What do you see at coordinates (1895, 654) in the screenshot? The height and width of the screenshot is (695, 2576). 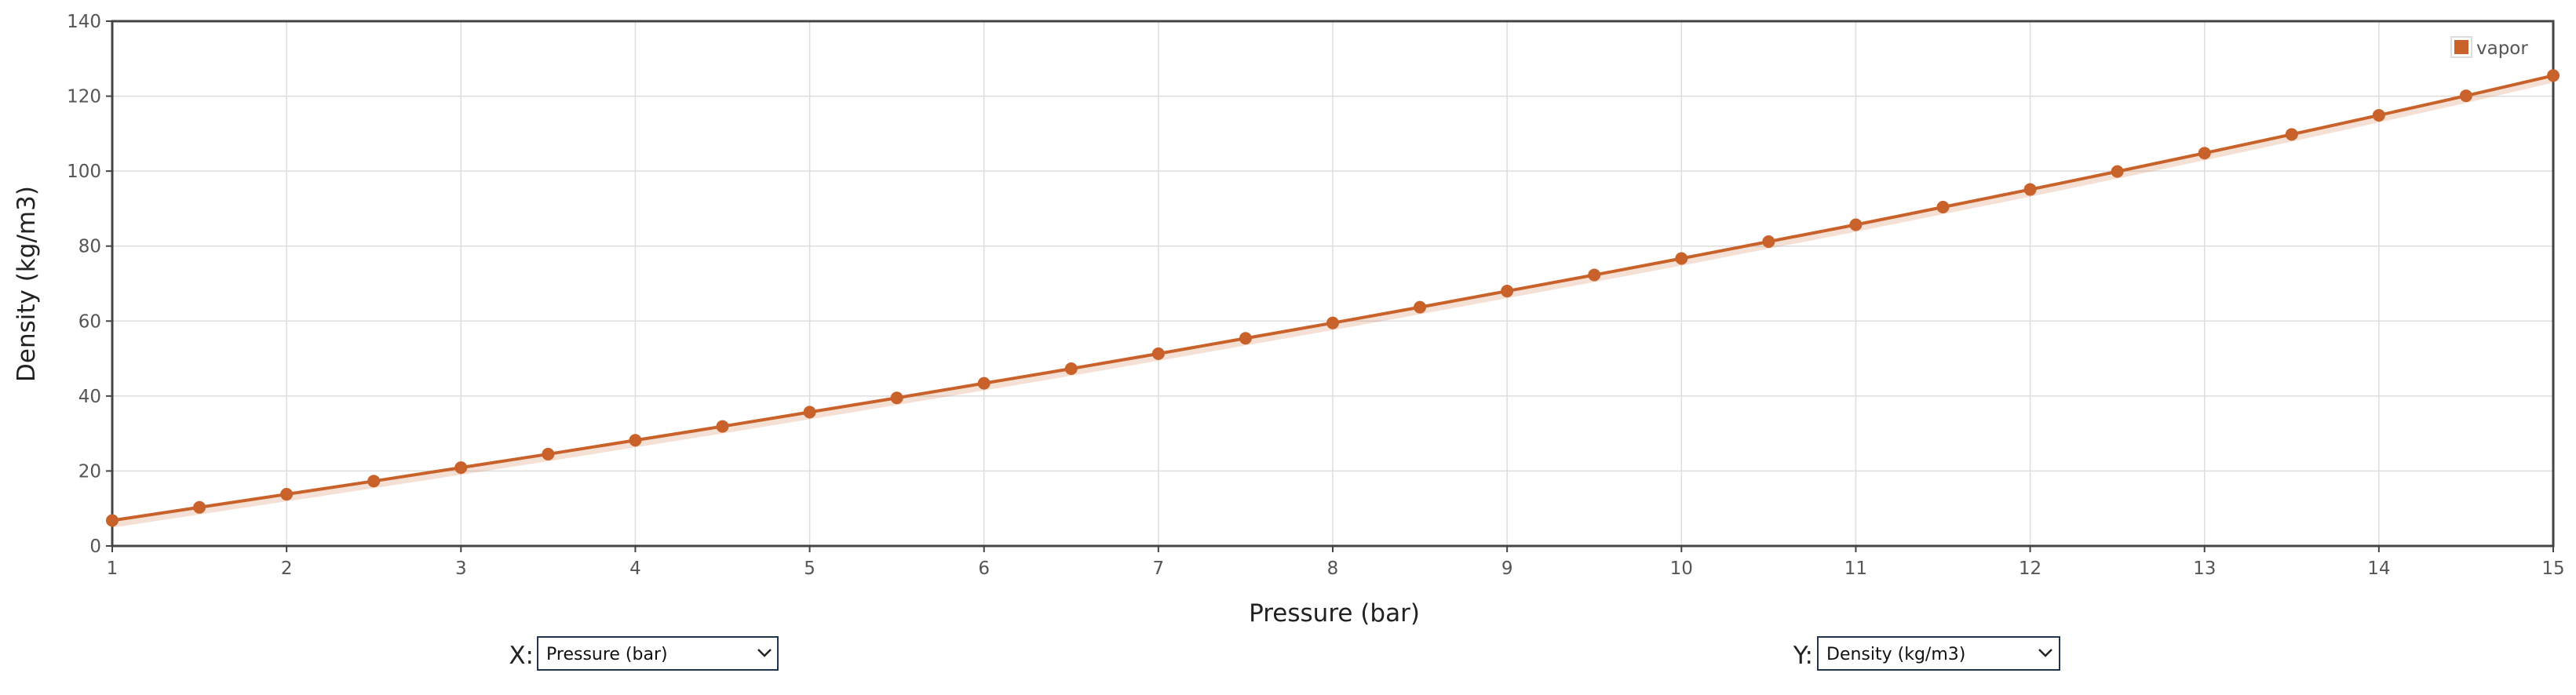 I see `y-select-value: Density (kg/m3)` at bounding box center [1895, 654].